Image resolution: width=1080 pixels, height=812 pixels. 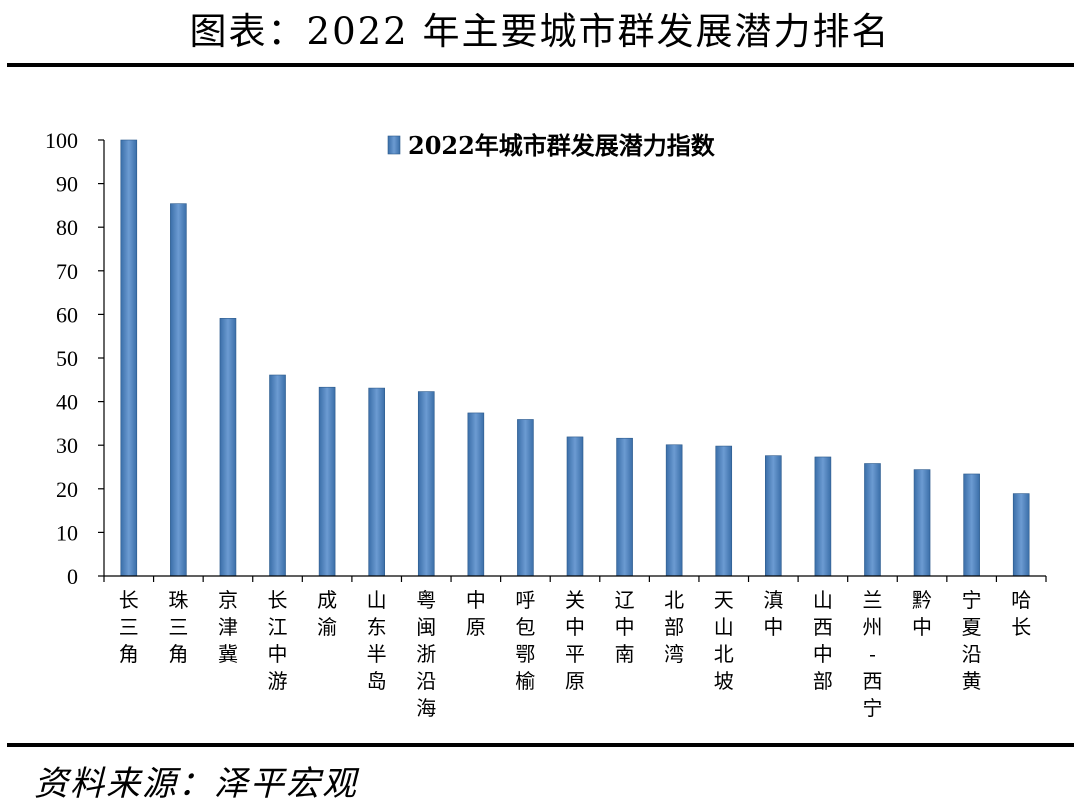 I want to click on x-category-label: 山西中部, so click(x=823, y=640).